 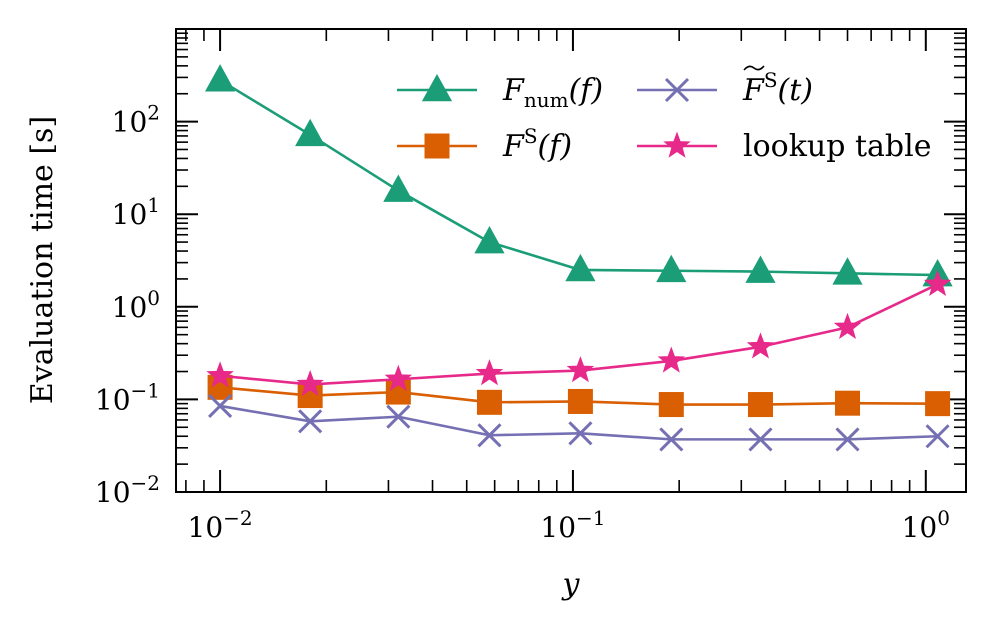 I want to click on series-f-s-t, so click(x=579, y=422).